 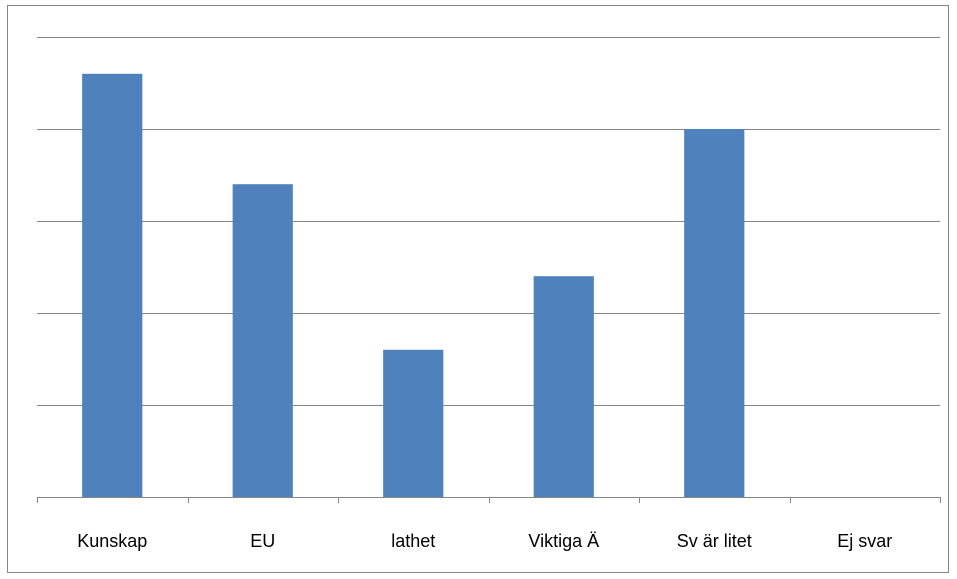 I want to click on x-tick-label: Viktiga Ä, so click(x=563, y=541).